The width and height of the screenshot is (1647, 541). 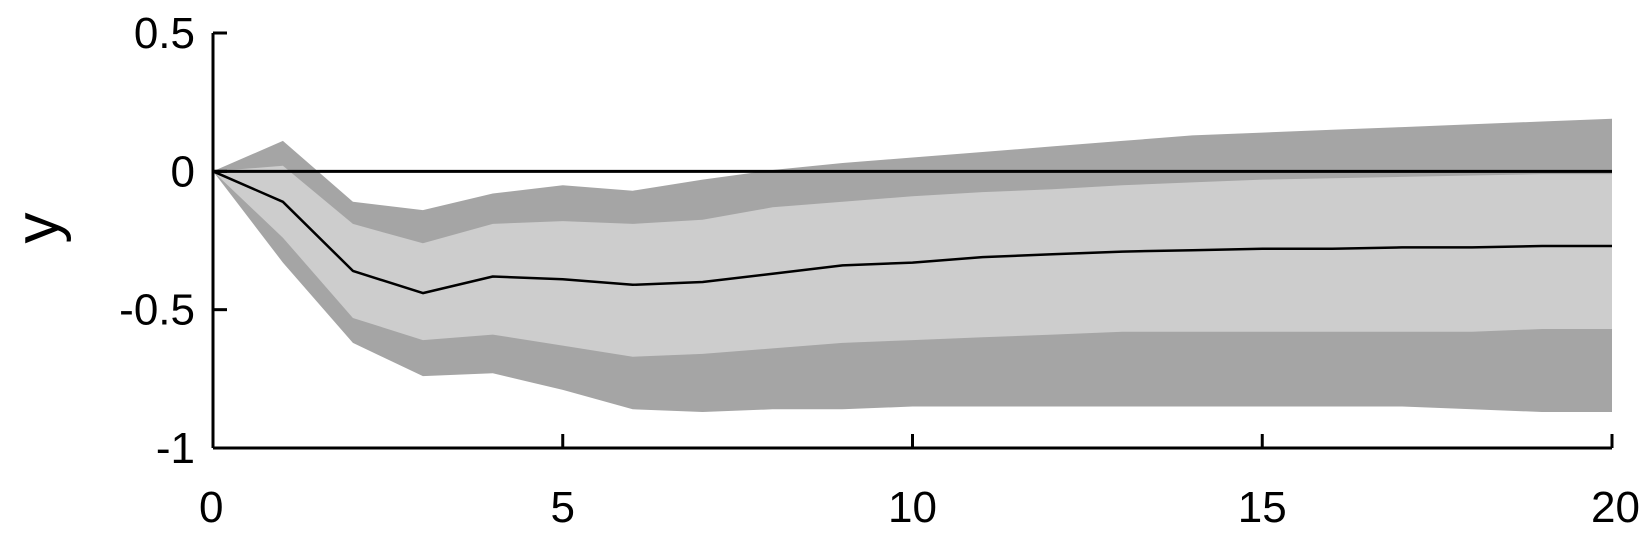 I want to click on y-tick-label: -1, so click(x=175, y=448).